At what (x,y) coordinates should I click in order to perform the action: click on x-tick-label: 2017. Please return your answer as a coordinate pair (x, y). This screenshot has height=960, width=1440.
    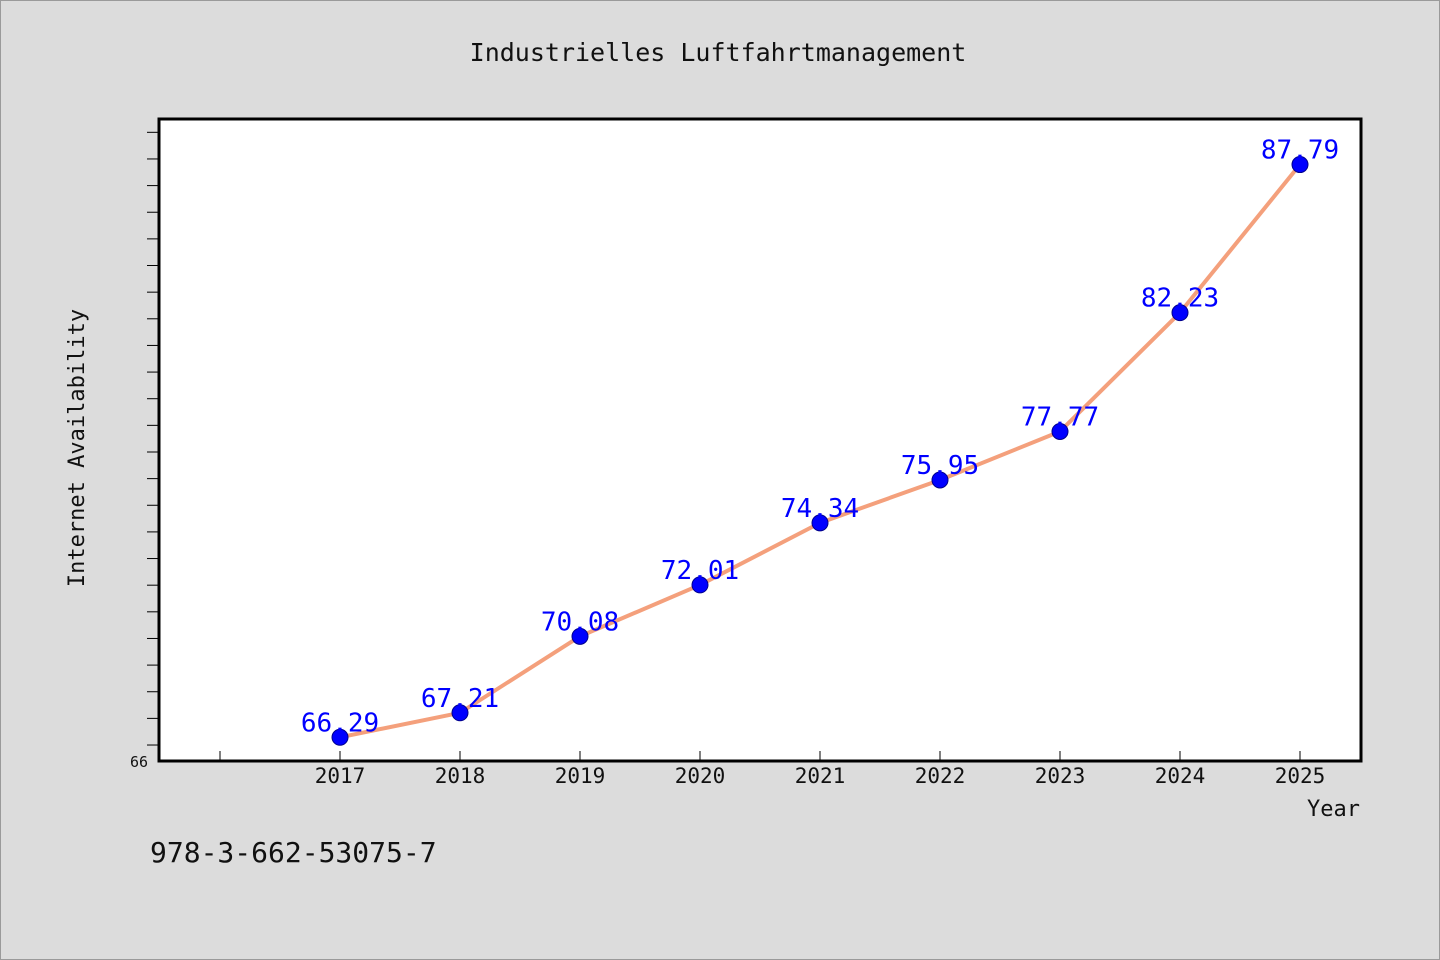
    Looking at the image, I should click on (340, 776).